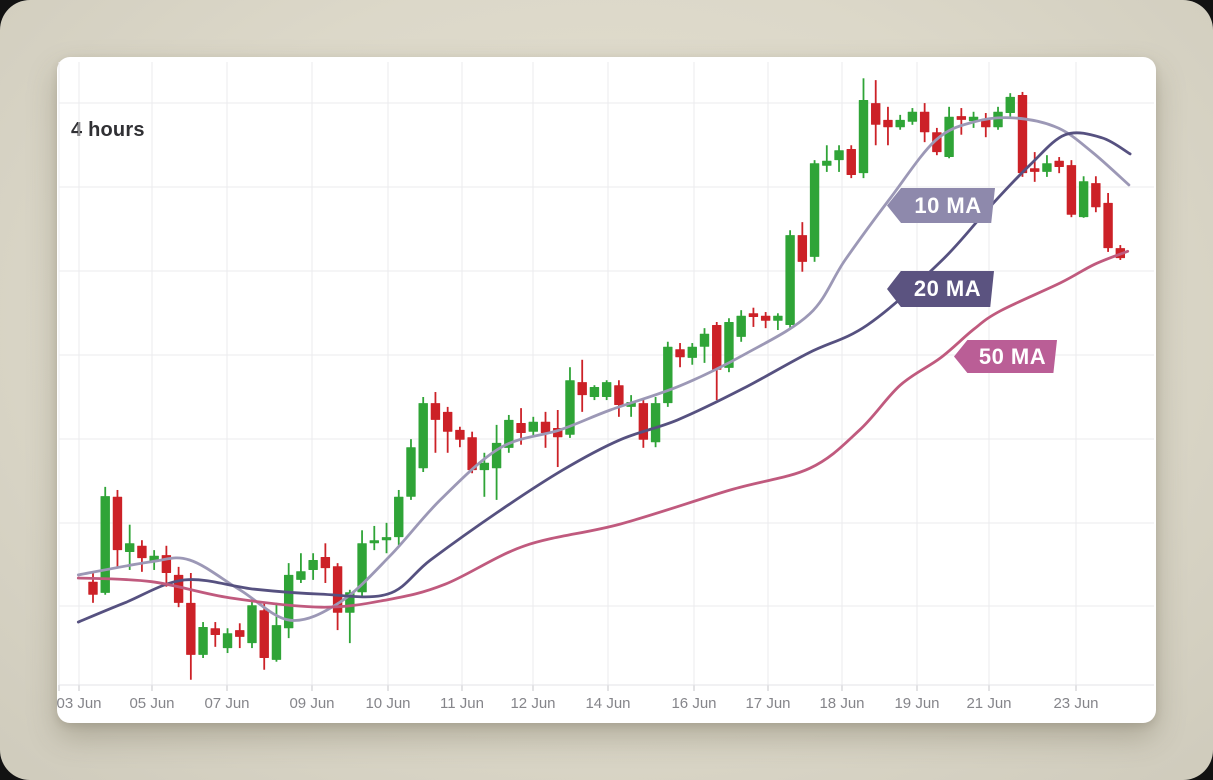 The width and height of the screenshot is (1213, 780). Describe the element at coordinates (916, 703) in the screenshot. I see `x-axis-label: 19 Jun` at that location.